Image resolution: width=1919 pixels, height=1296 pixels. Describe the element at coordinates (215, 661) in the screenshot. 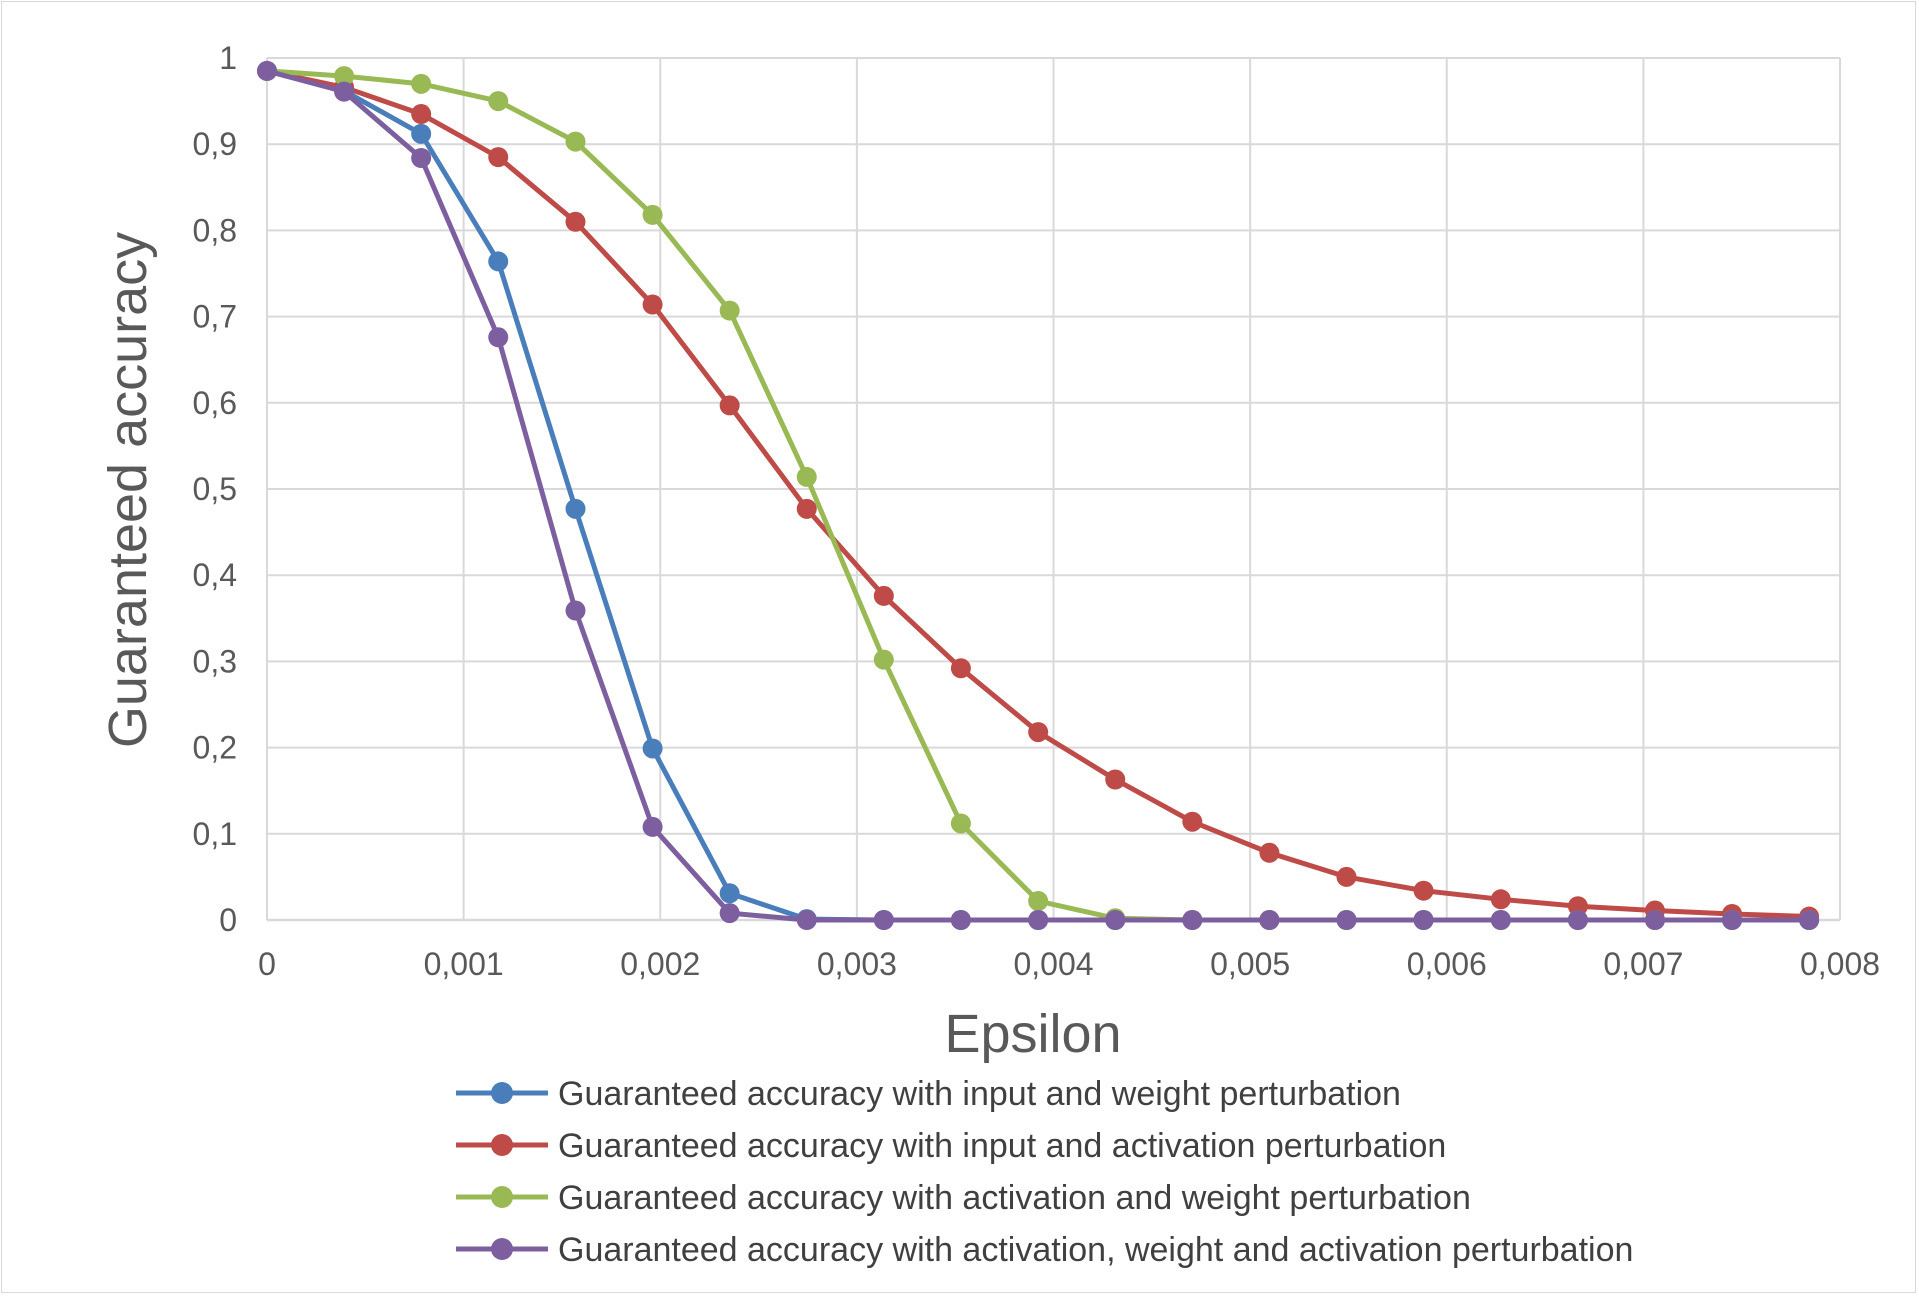

I see `y-tick-label: 0,3` at that location.